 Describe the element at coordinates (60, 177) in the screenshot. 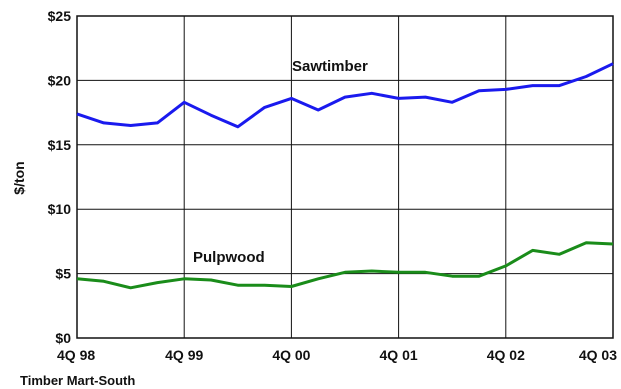

I see `y-tick-labels: $0 $5 $10 $15 $20 $25` at that location.